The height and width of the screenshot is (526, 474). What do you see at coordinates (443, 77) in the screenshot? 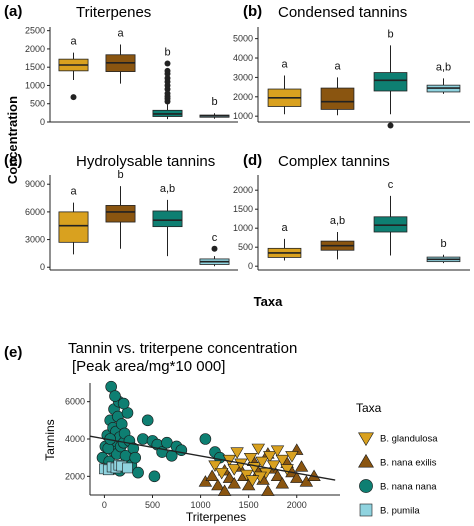
I see `box-b-pumila: a,b` at bounding box center [443, 77].